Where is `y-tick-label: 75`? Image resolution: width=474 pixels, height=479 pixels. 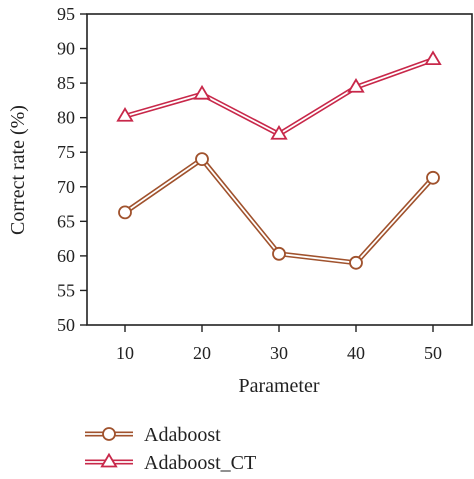 y-tick-label: 75 is located at coordinates (66, 152).